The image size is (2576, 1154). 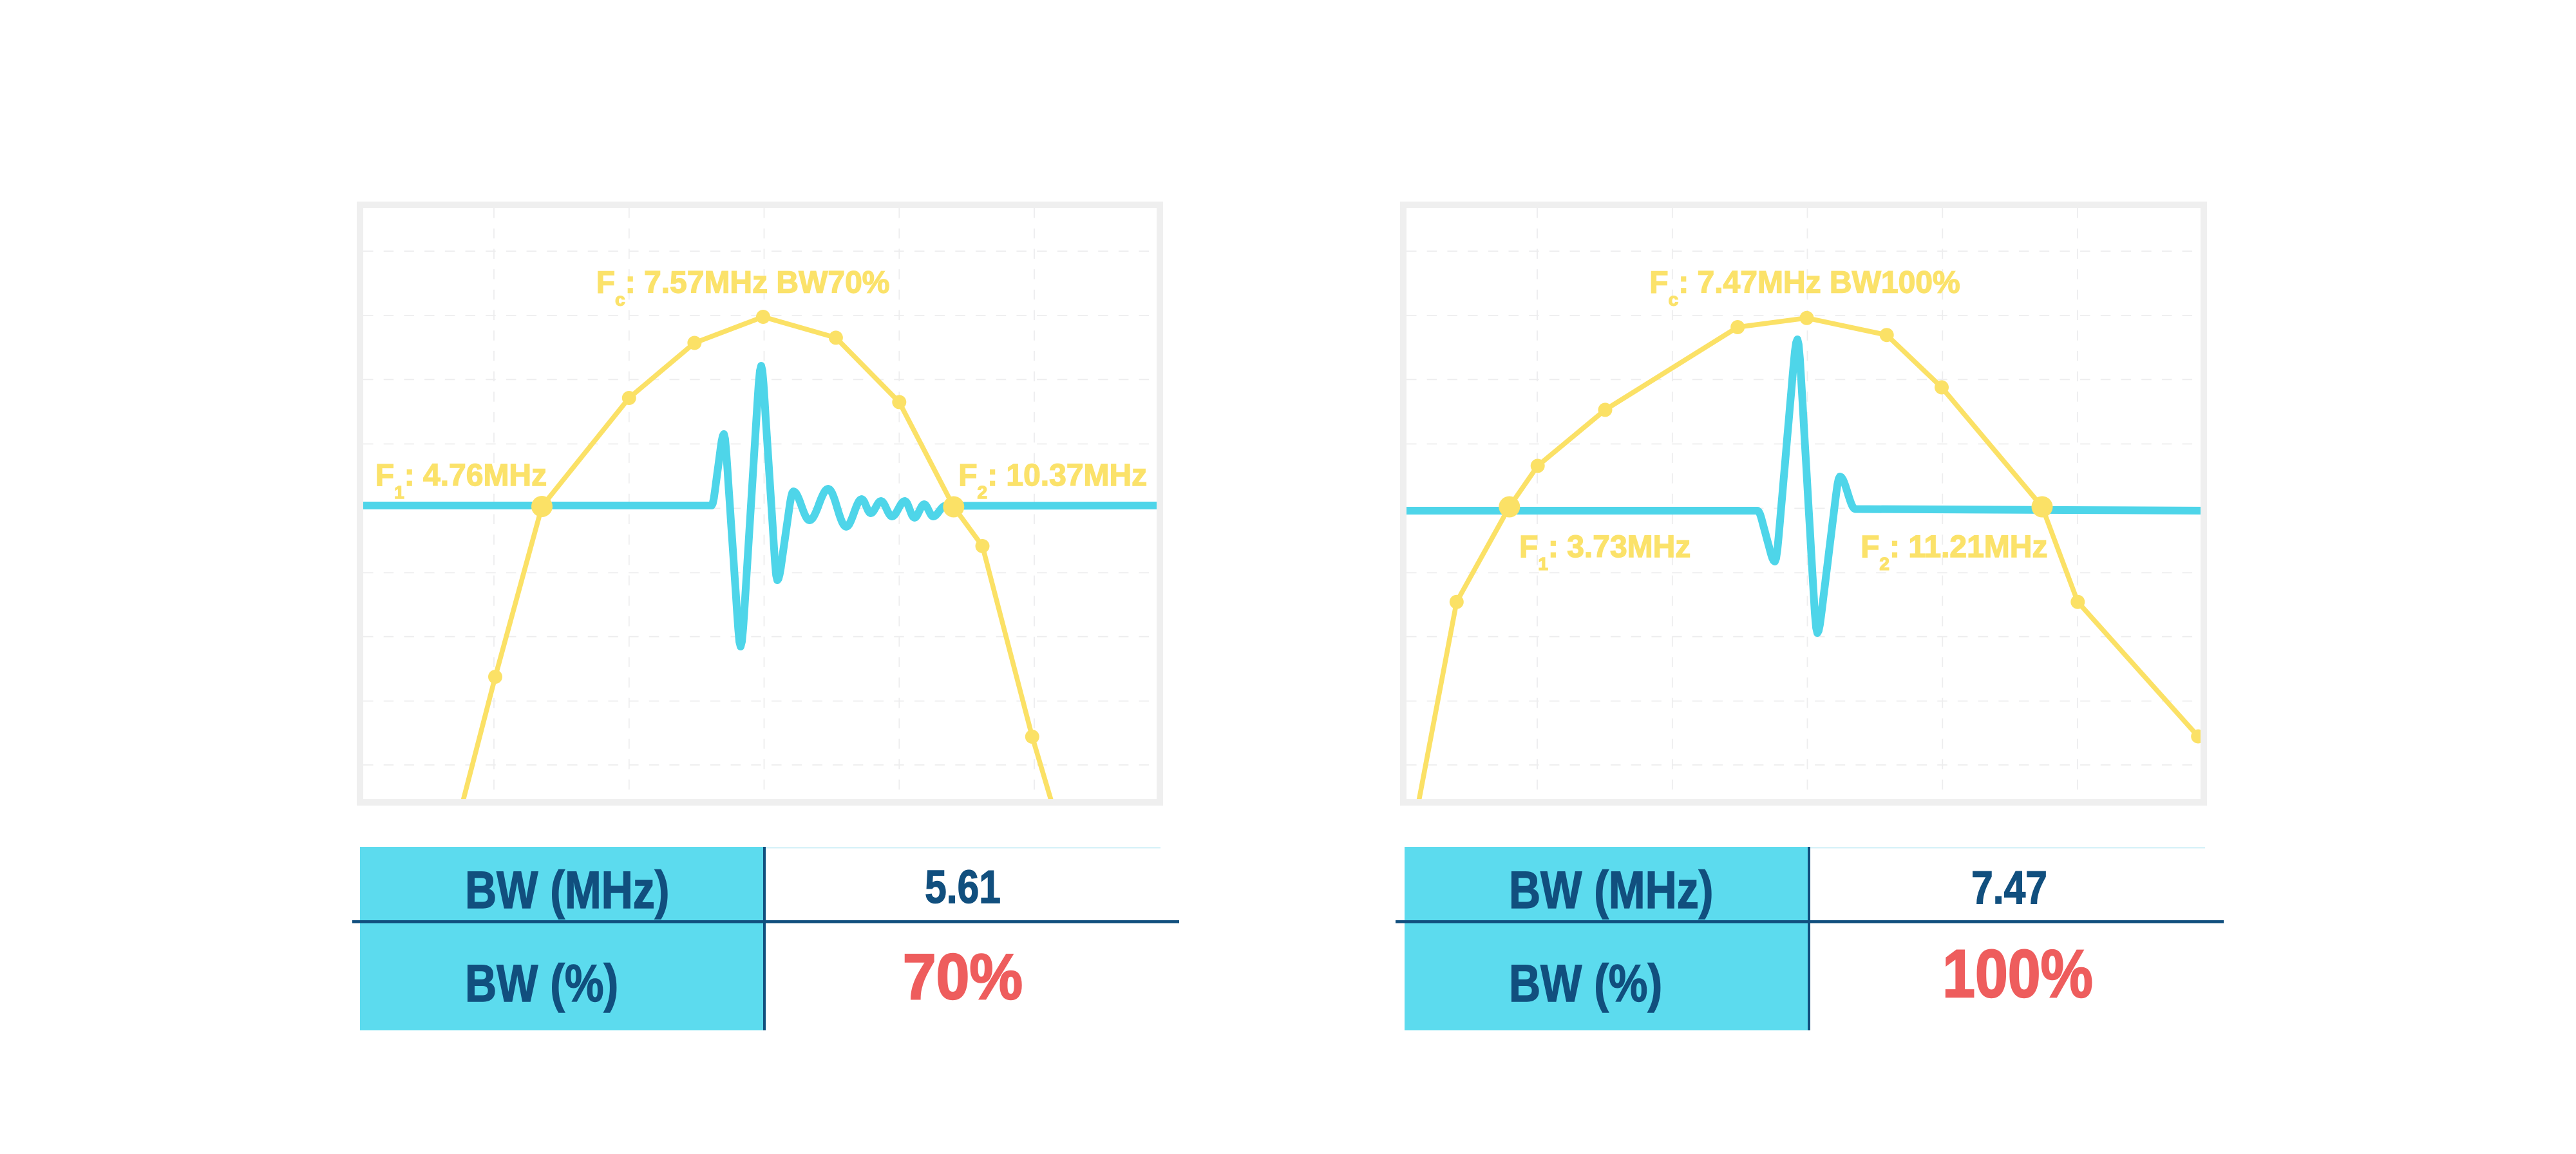 I want to click on svg-text: 7.47, so click(x=2009, y=888).